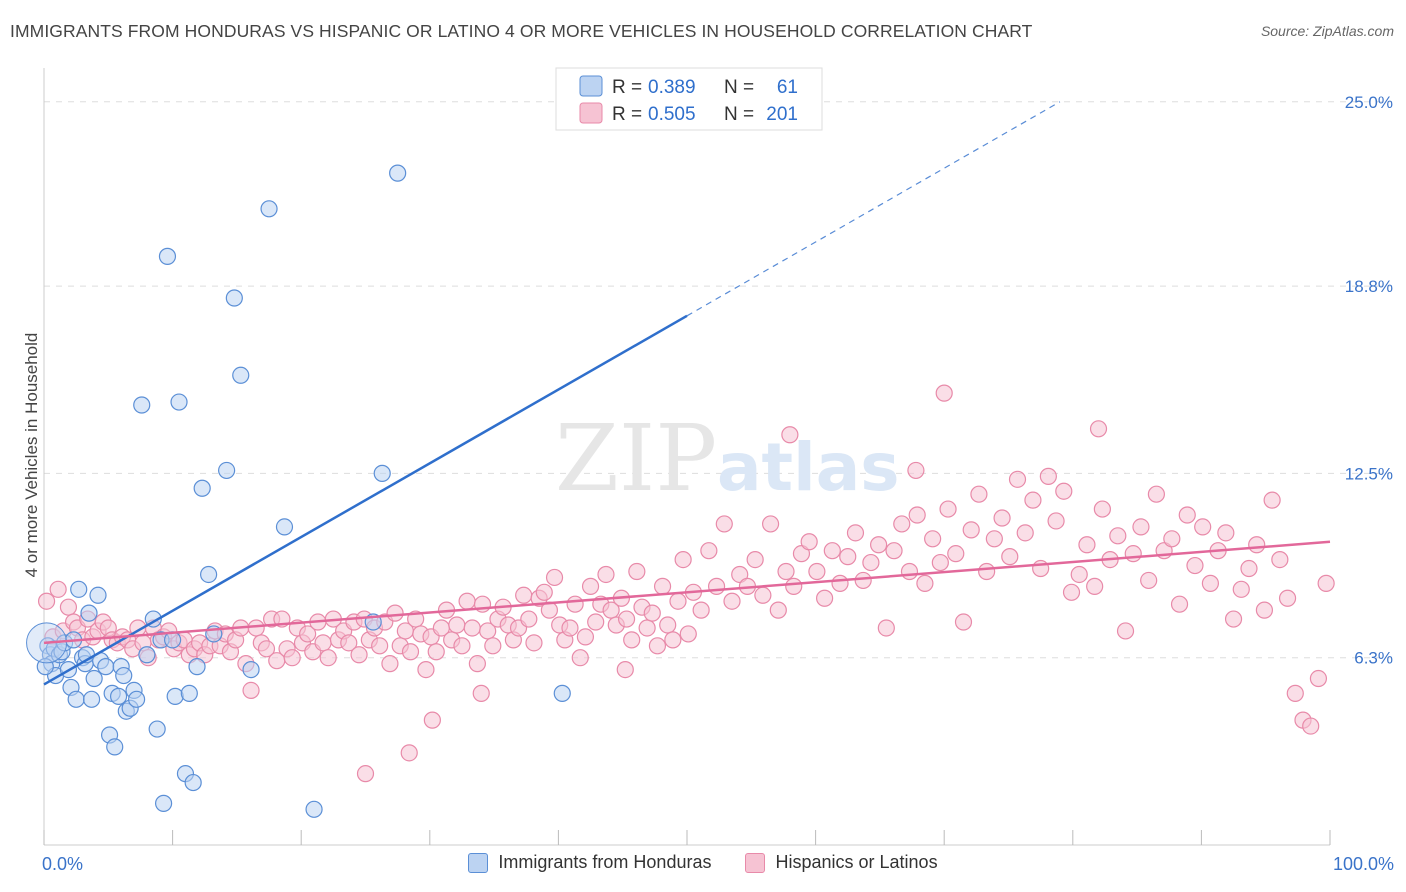  What do you see at coordinates (591, 86) in the screenshot?
I see `legend-swatch-honduras` at bounding box center [591, 86].